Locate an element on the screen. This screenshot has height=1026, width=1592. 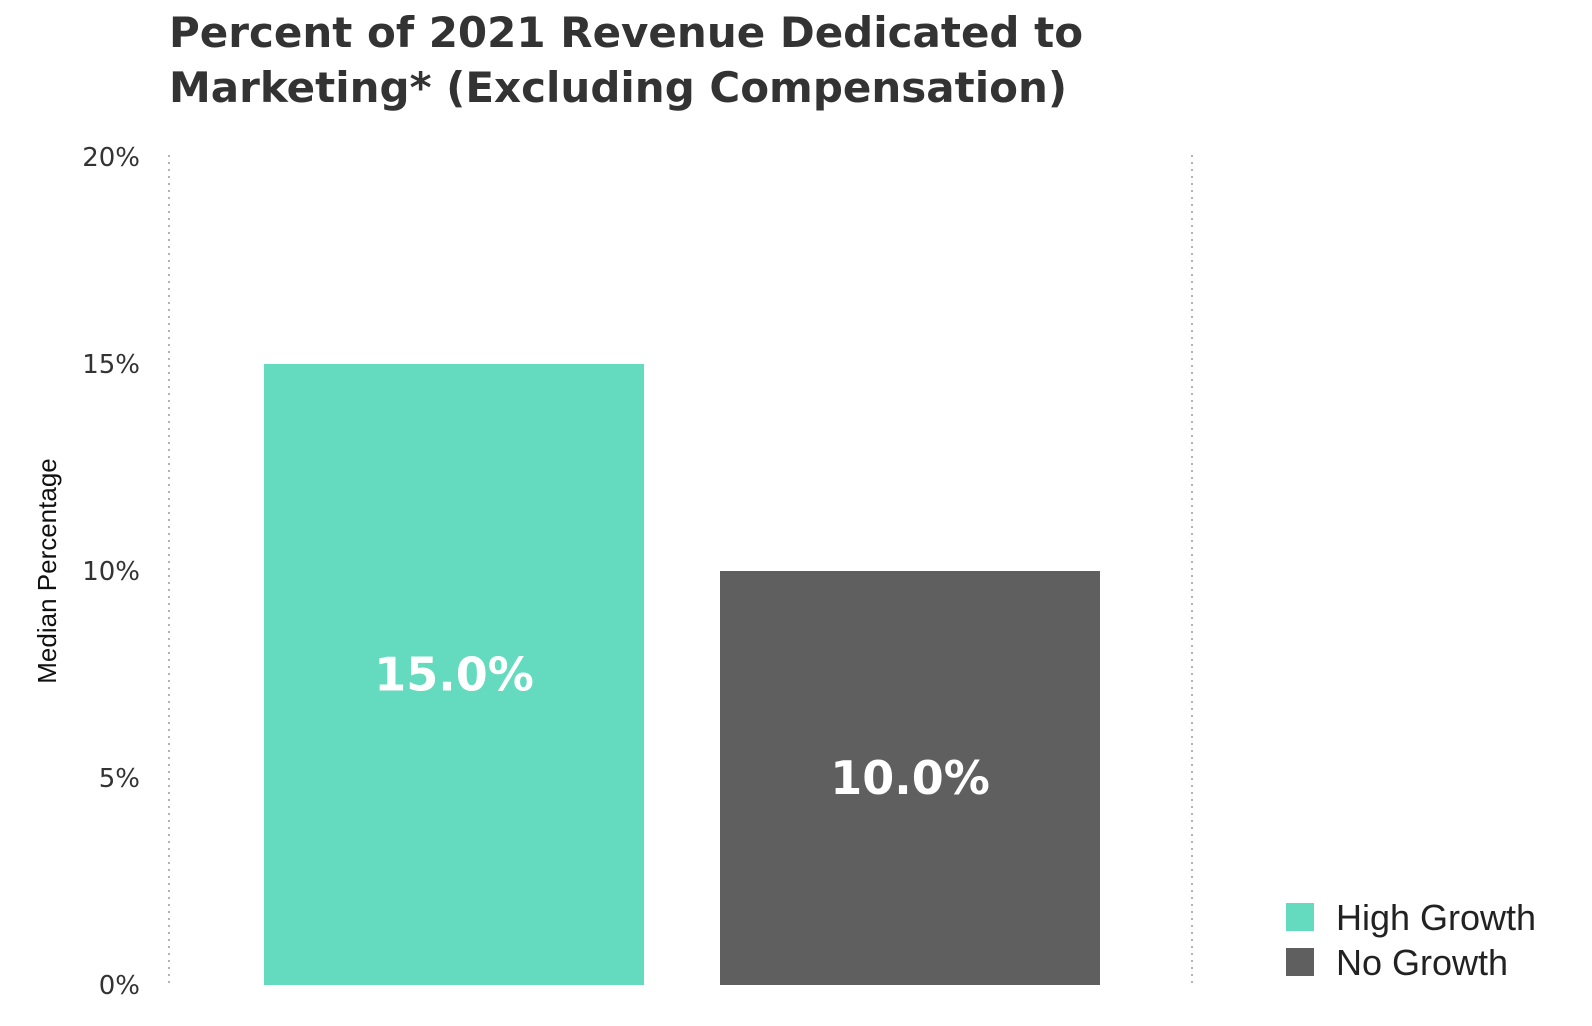
bar-label-high-growth: 15.0% is located at coordinates (454, 675).